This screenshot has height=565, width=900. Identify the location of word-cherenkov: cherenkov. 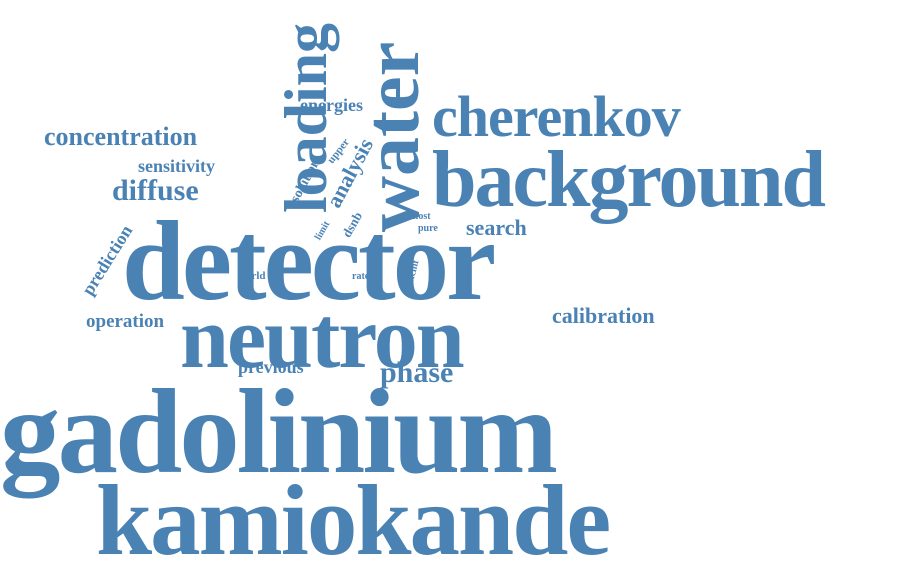
(556, 116).